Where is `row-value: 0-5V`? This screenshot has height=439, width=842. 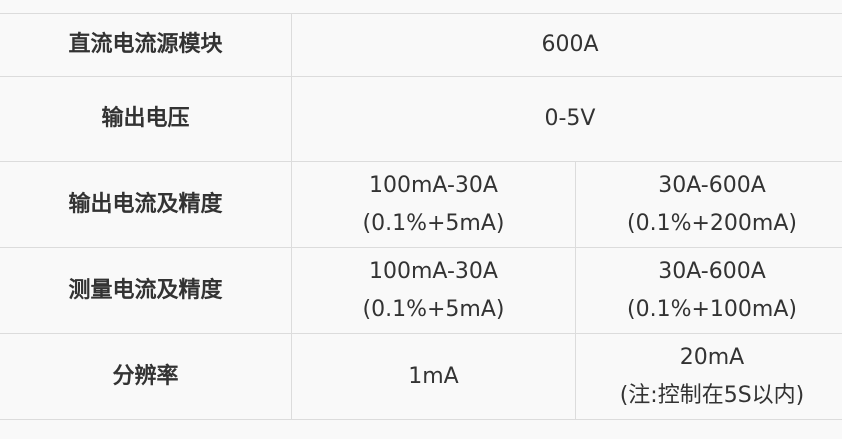
row-value: 0-5V is located at coordinates (566, 119).